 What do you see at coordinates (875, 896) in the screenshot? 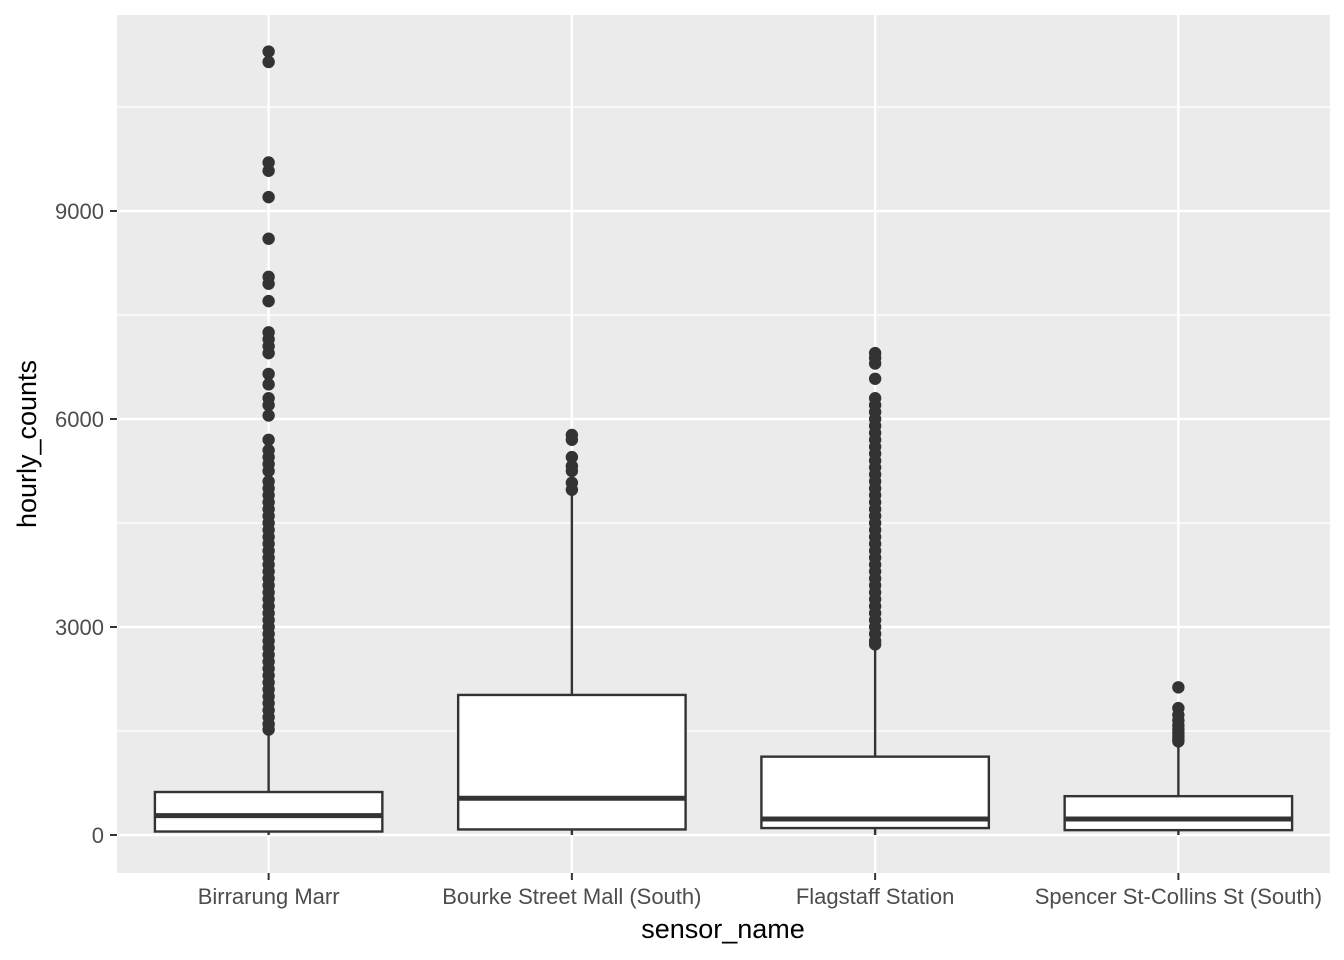
I see `x-tick-label: Flagstaff Station` at bounding box center [875, 896].